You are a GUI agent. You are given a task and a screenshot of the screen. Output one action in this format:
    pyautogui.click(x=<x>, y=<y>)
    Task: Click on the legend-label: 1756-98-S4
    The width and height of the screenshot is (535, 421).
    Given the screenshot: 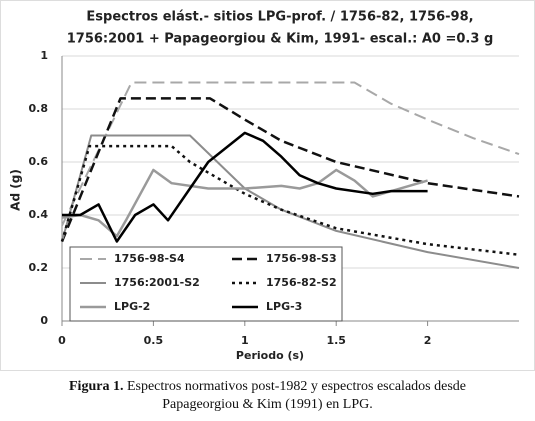 What is the action you would take?
    pyautogui.click(x=149, y=258)
    